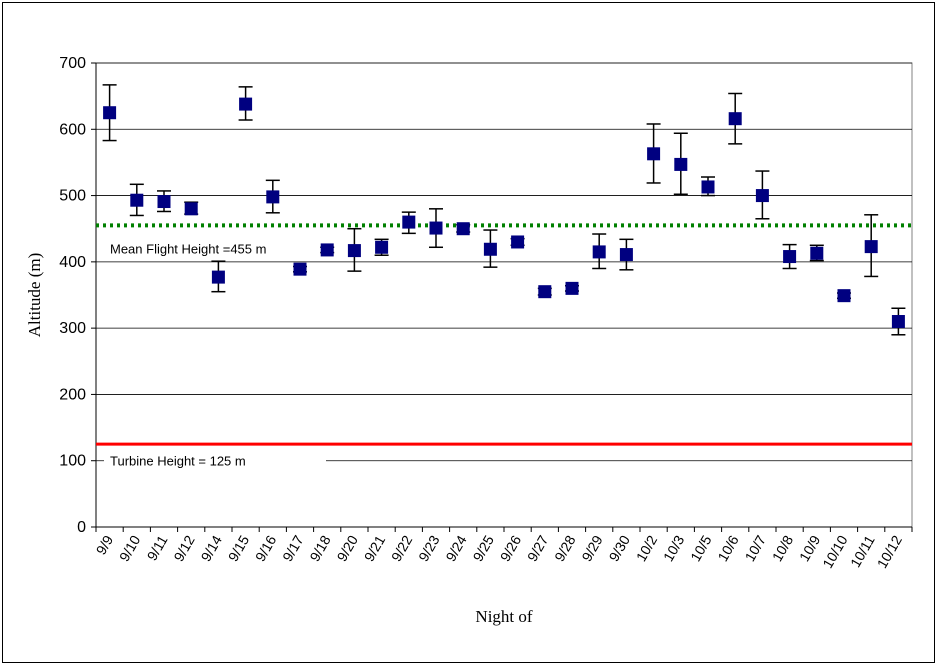  What do you see at coordinates (375, 548) in the screenshot?
I see `x-tick-label: 9/21` at bounding box center [375, 548].